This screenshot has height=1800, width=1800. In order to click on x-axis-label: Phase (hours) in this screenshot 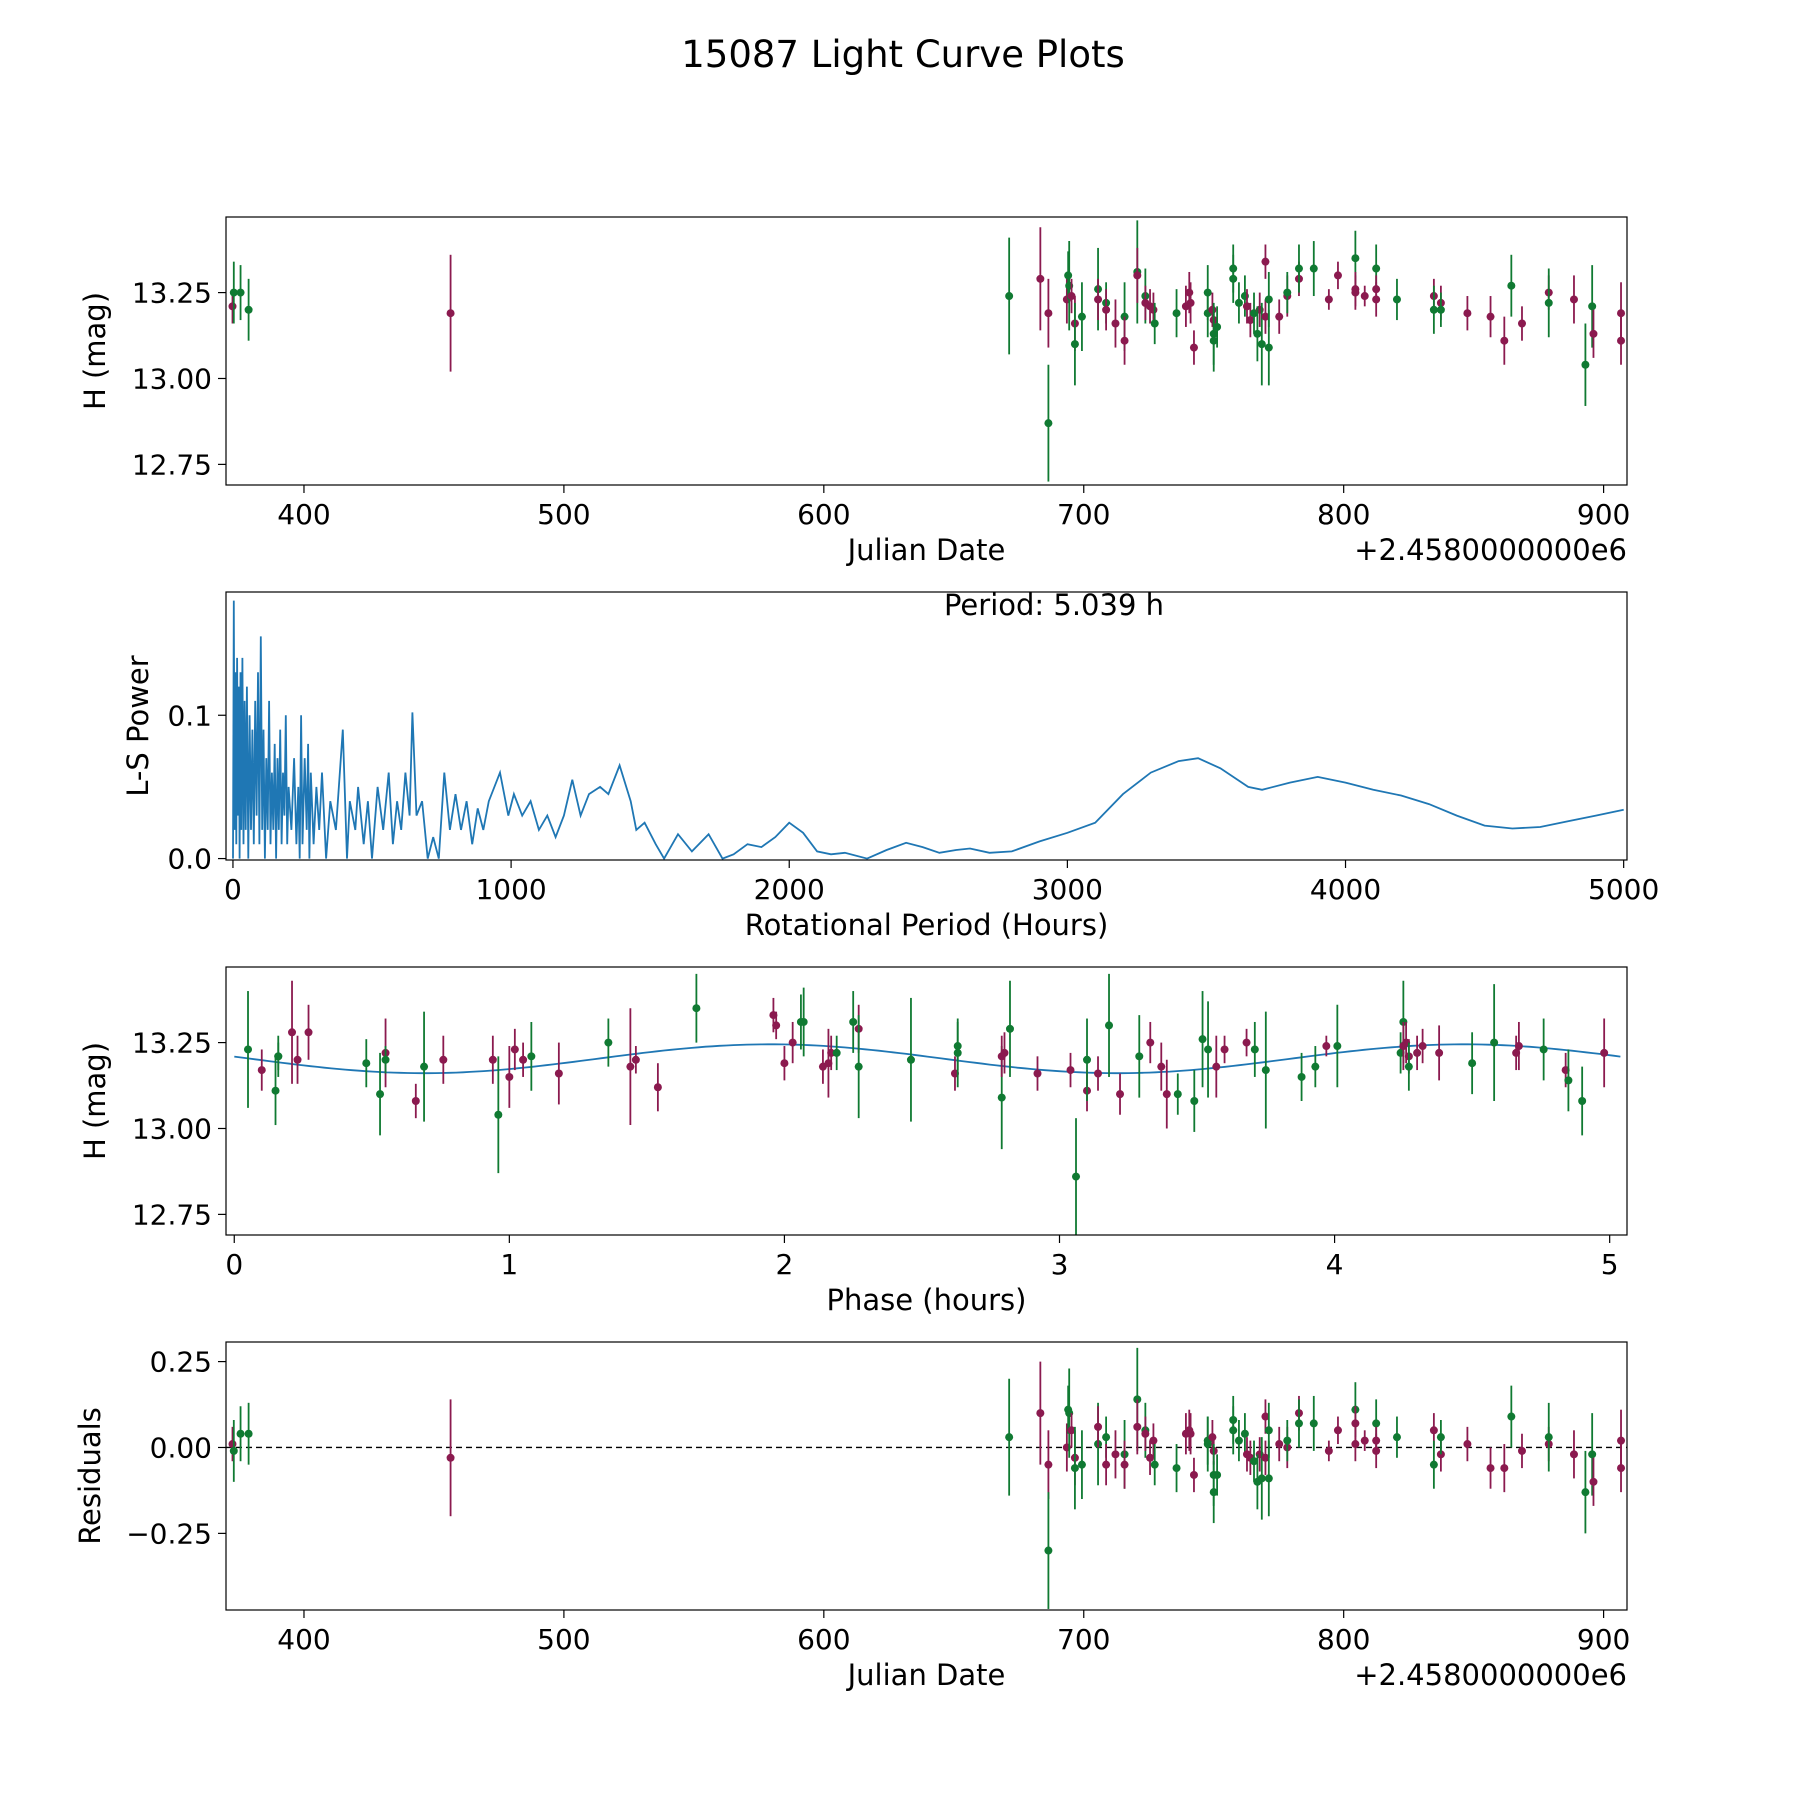, I will do `click(927, 1300)`.